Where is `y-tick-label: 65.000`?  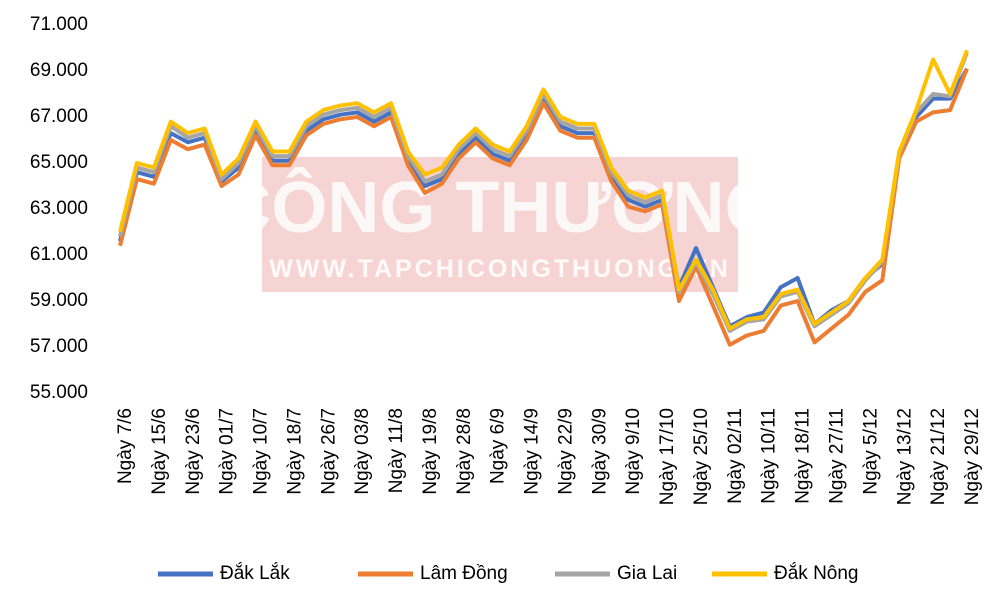
y-tick-label: 65.000 is located at coordinates (59, 162).